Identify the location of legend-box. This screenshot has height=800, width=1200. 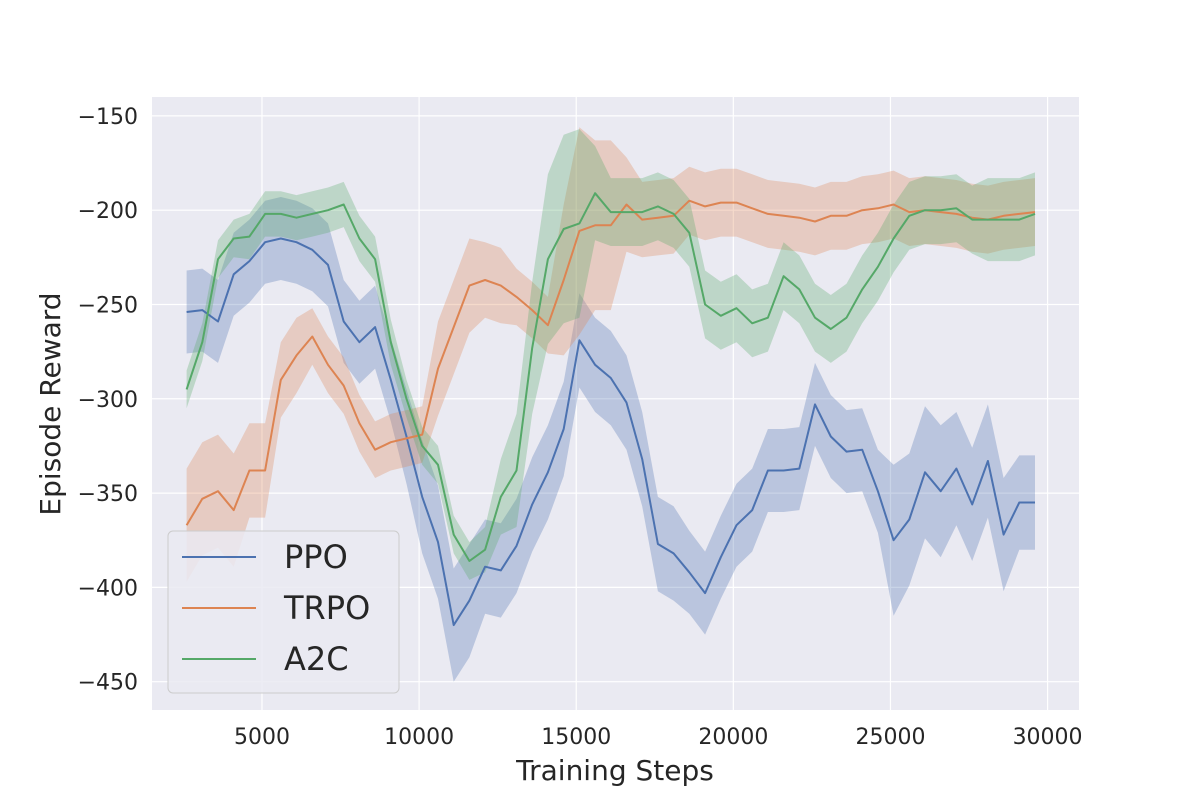
(283, 612).